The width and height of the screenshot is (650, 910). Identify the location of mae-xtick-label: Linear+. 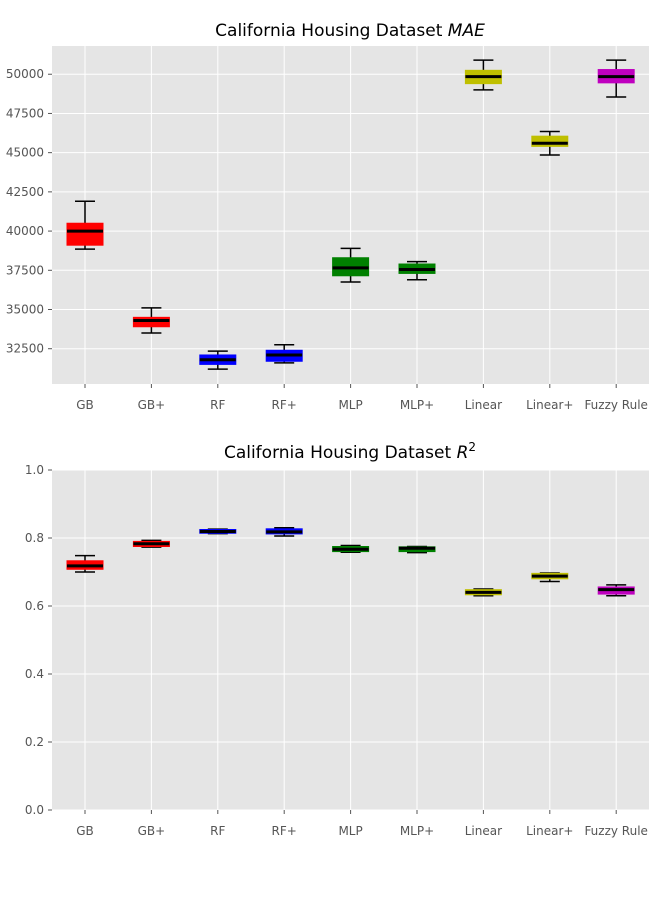
(549, 405).